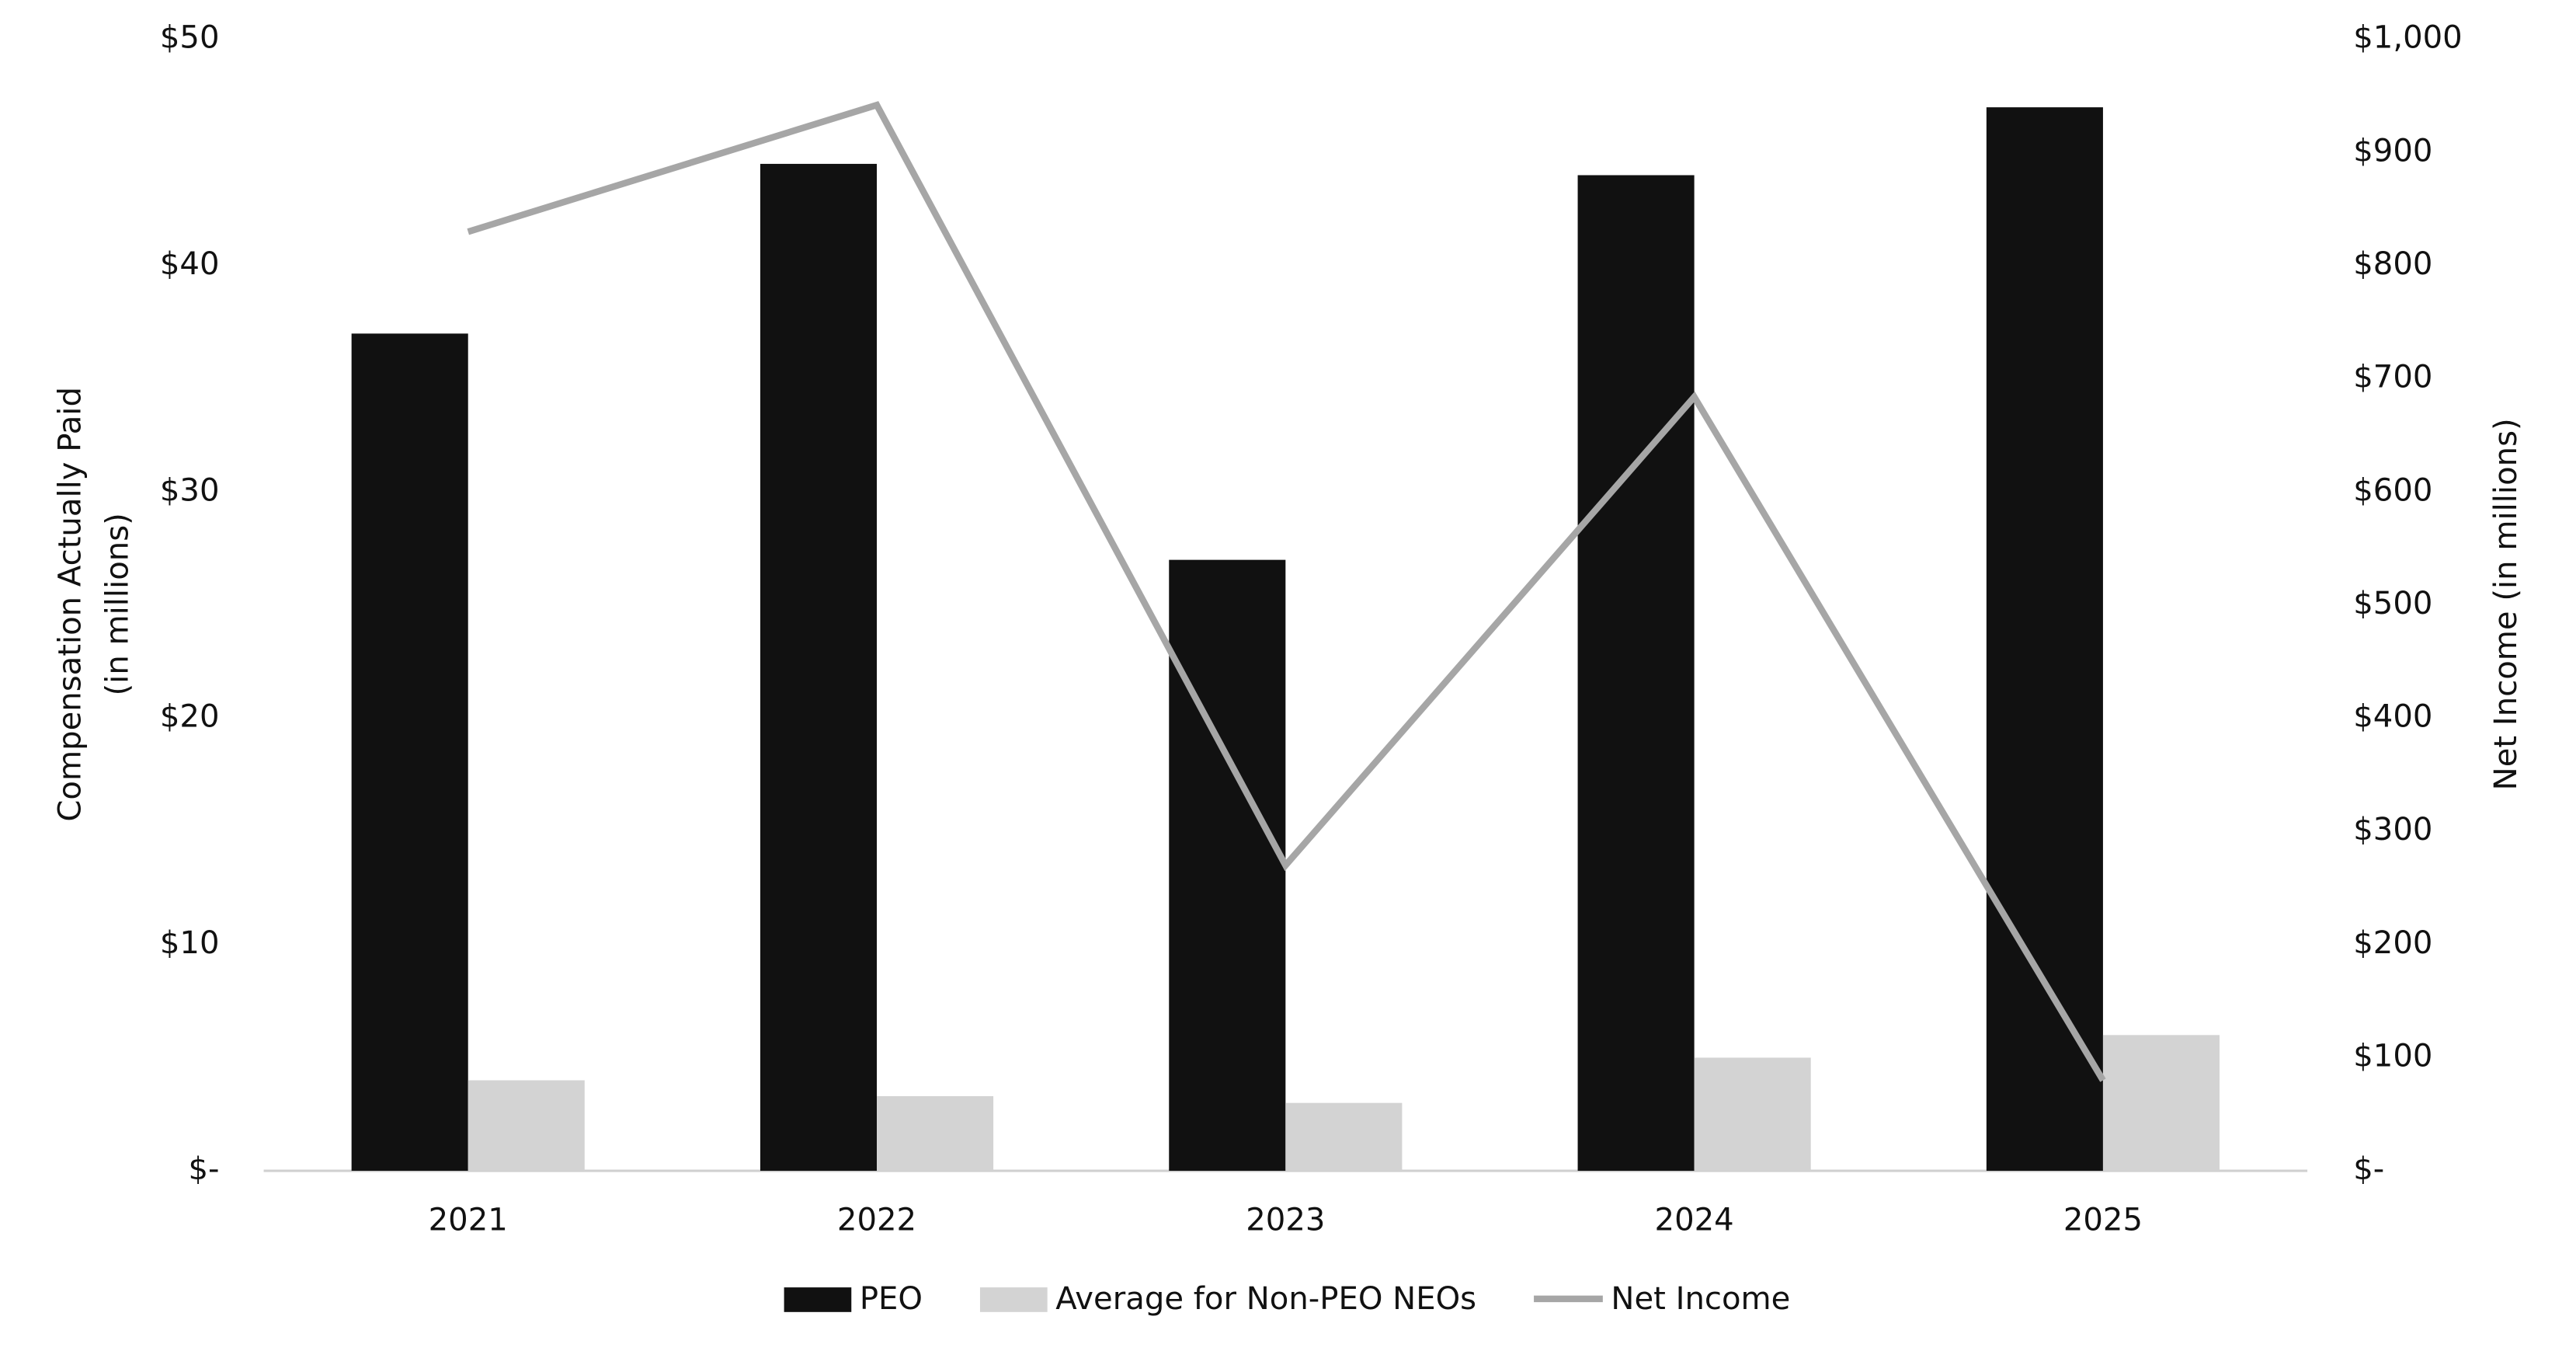  What do you see at coordinates (2392, 830) in the screenshot?
I see `y2-tick-label: $300` at bounding box center [2392, 830].